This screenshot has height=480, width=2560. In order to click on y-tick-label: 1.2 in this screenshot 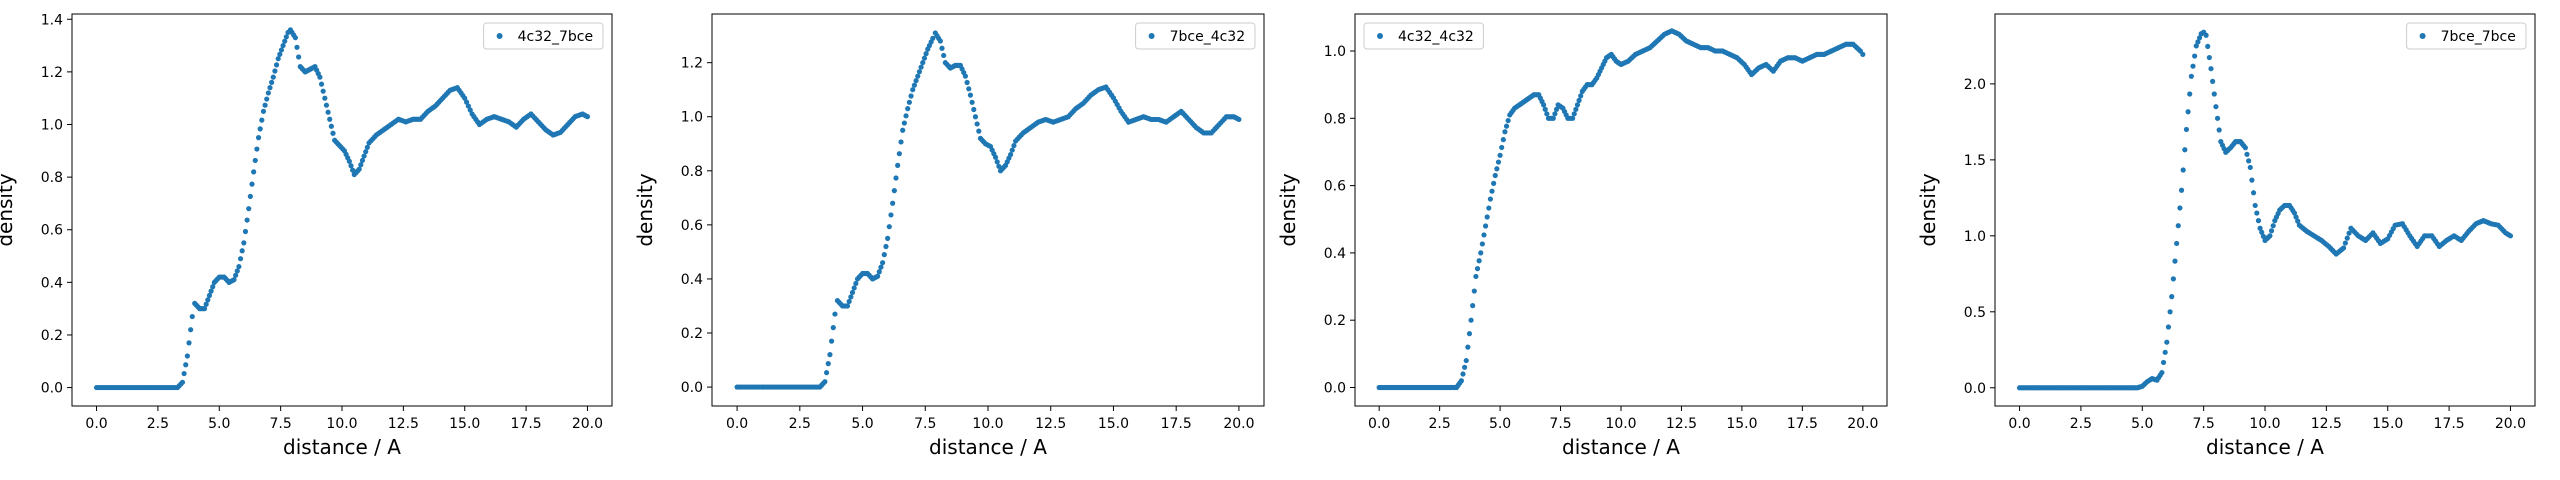, I will do `click(692, 64)`.